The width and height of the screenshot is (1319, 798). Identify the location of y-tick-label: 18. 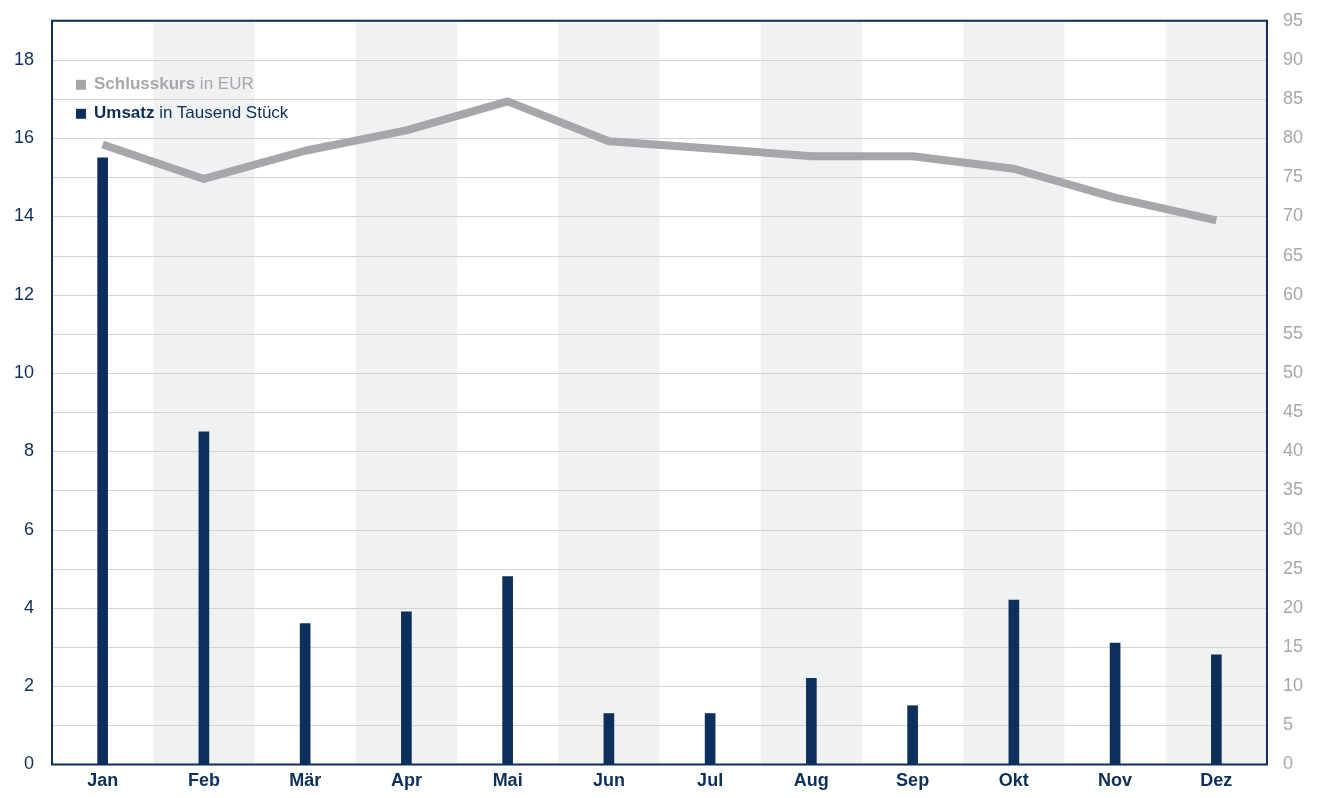
(24, 58).